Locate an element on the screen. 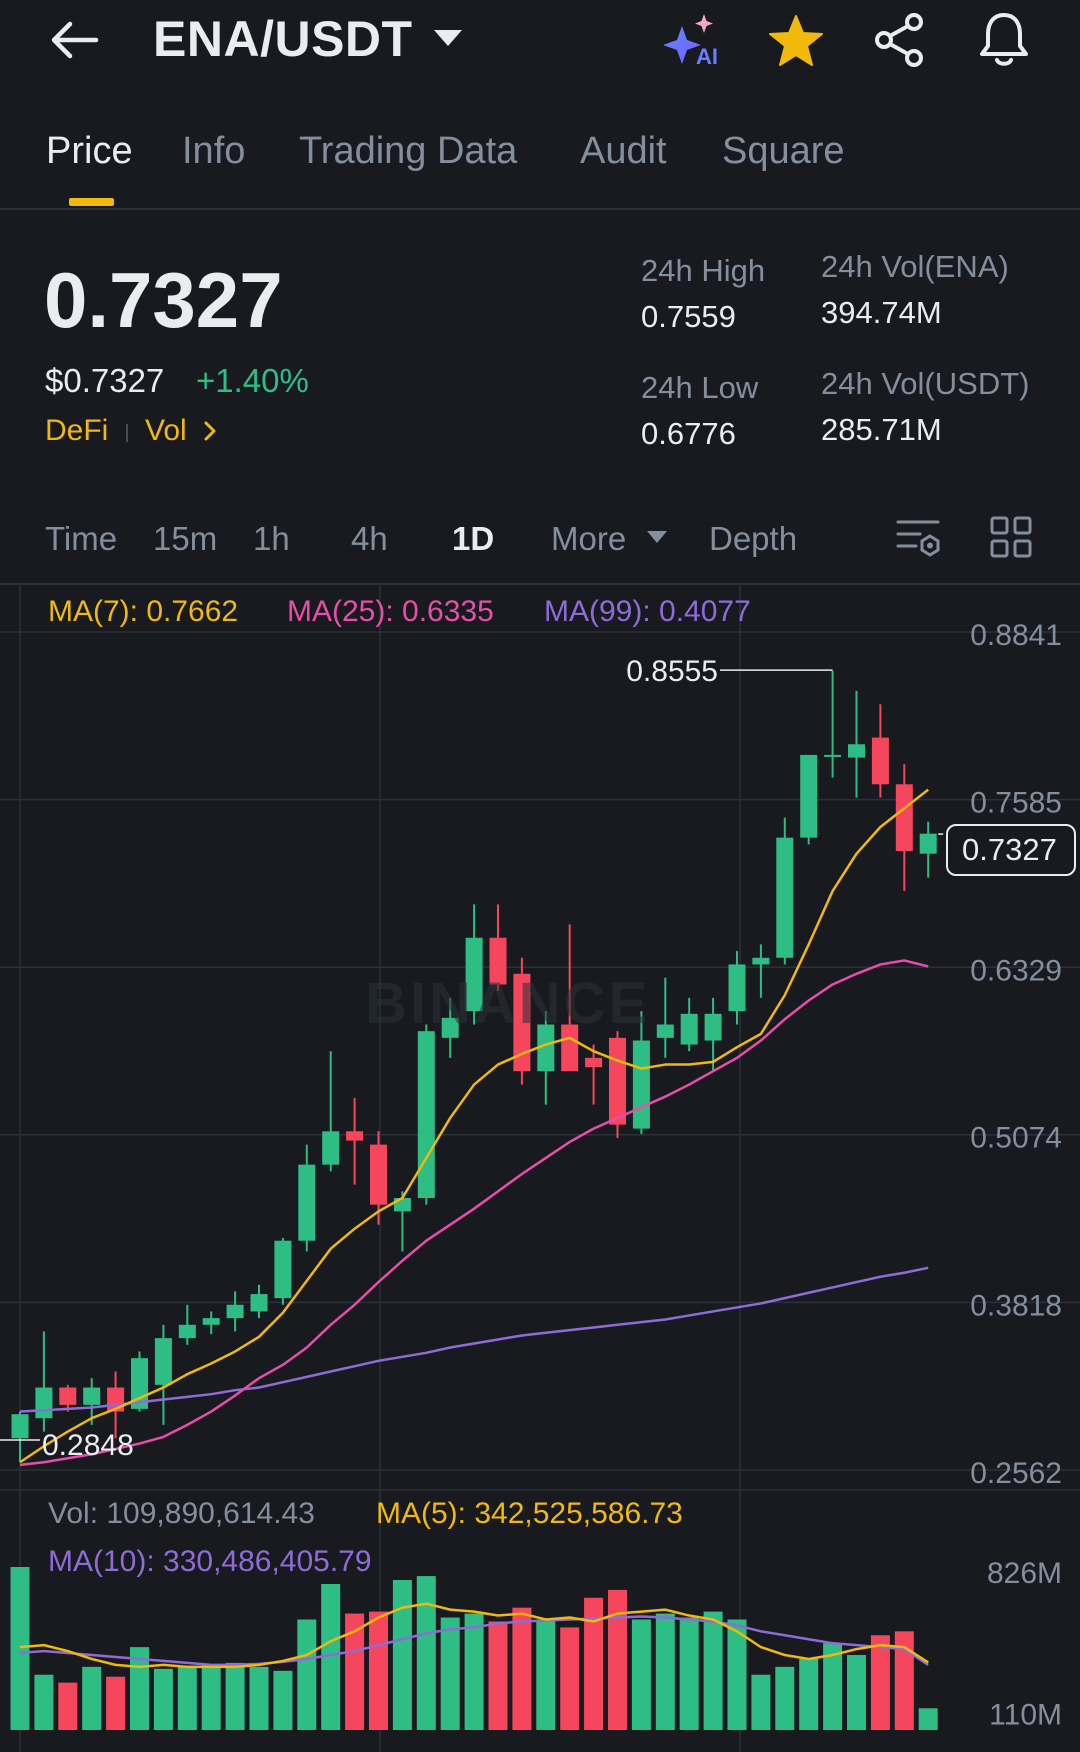 This screenshot has width=1080, height=1752. y-tick-label: 0.8841 is located at coordinates (1016, 635).